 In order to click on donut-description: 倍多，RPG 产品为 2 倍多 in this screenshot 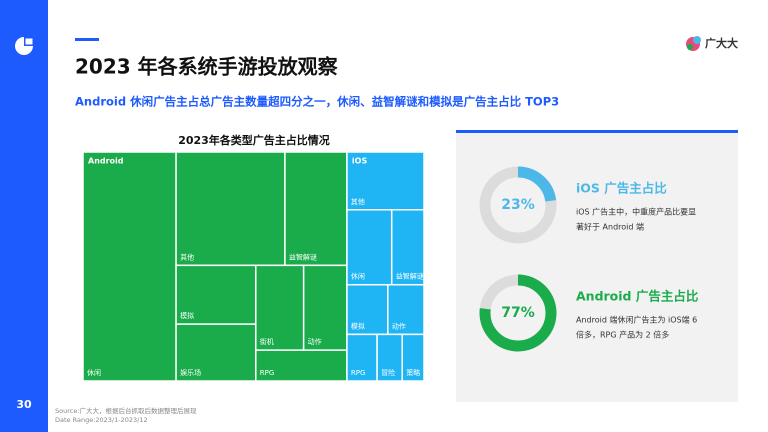, I will do `click(622, 335)`.